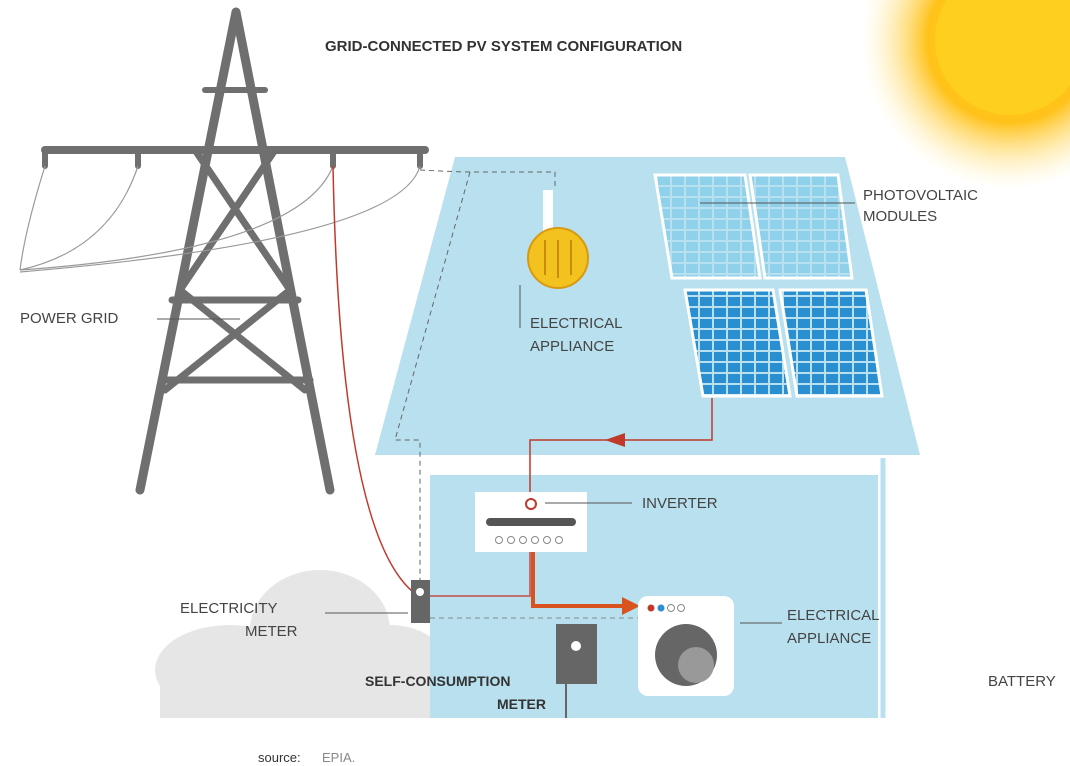 The width and height of the screenshot is (1070, 766). I want to click on label: PHOTOVOLTAIC, so click(920, 195).